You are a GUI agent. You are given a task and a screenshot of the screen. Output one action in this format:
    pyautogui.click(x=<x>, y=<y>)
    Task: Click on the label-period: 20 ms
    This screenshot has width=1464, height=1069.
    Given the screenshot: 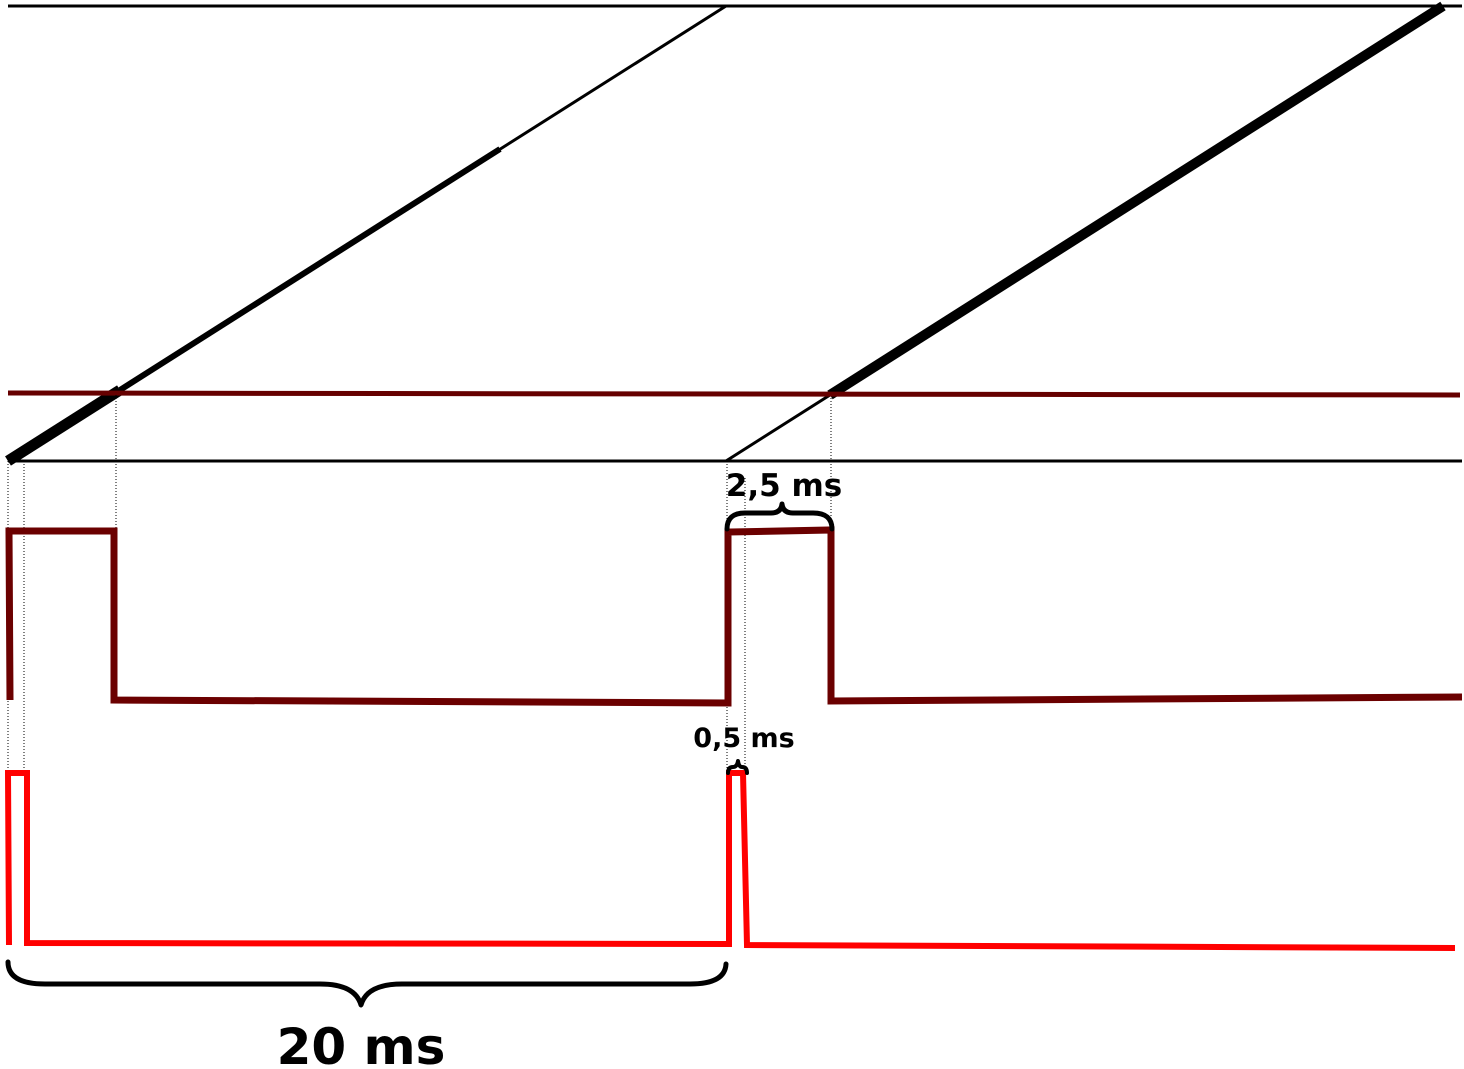 What is the action you would take?
    pyautogui.click(x=361, y=1043)
    